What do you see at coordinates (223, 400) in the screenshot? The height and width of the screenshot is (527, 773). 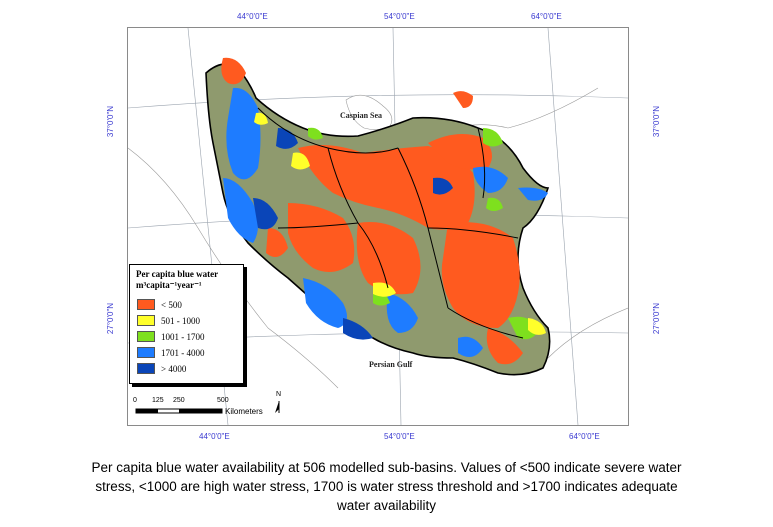 I see `scale-tick-500: 500` at bounding box center [223, 400].